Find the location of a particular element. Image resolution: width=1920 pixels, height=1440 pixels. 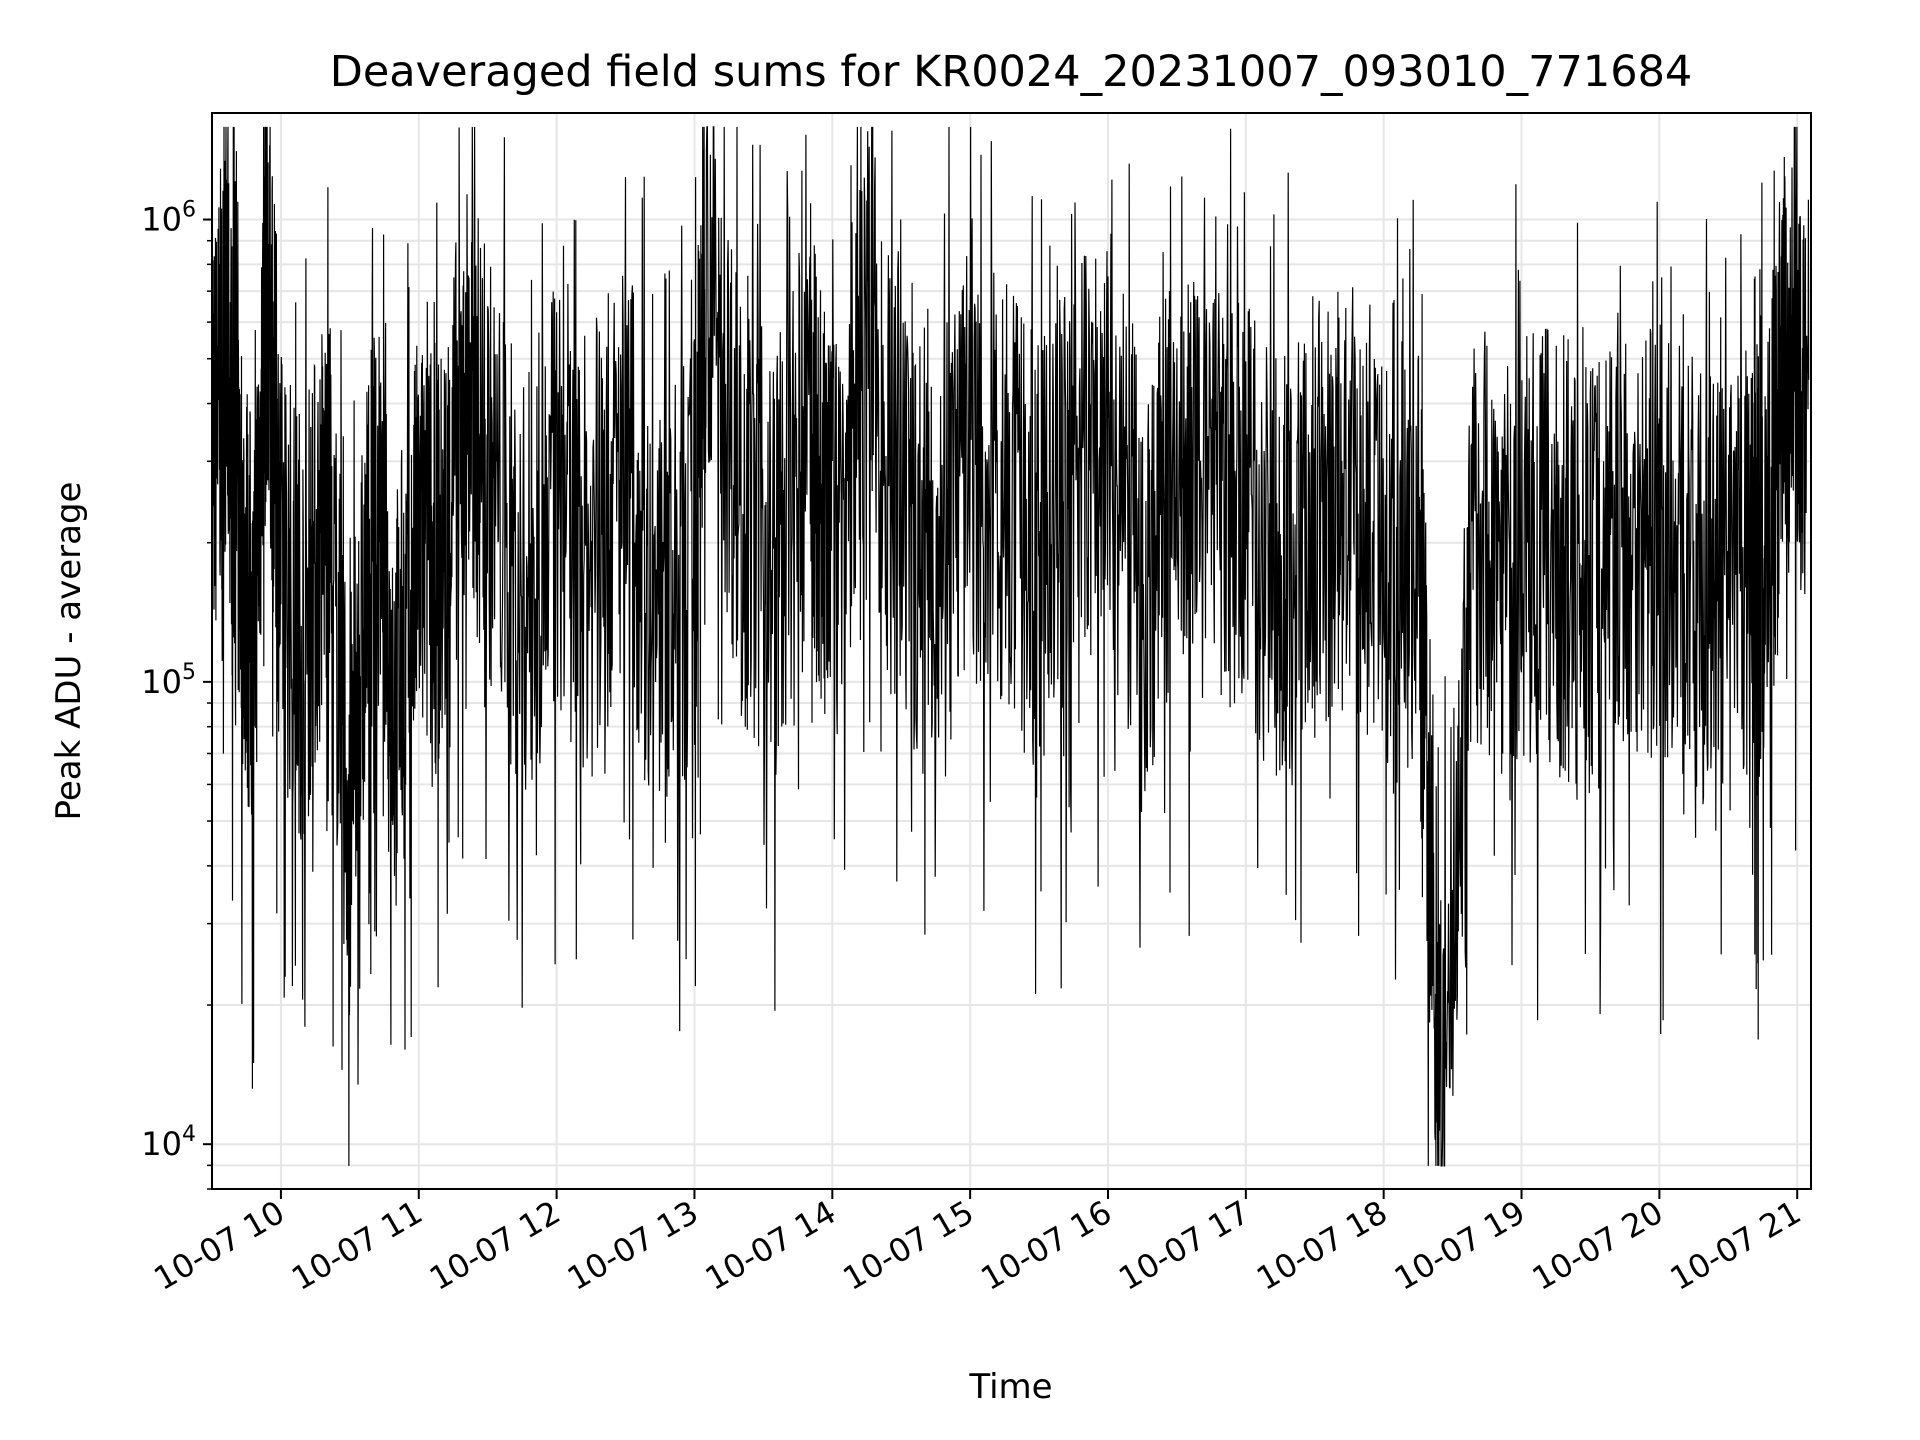

y-tick-label: 105 is located at coordinates (168, 680).